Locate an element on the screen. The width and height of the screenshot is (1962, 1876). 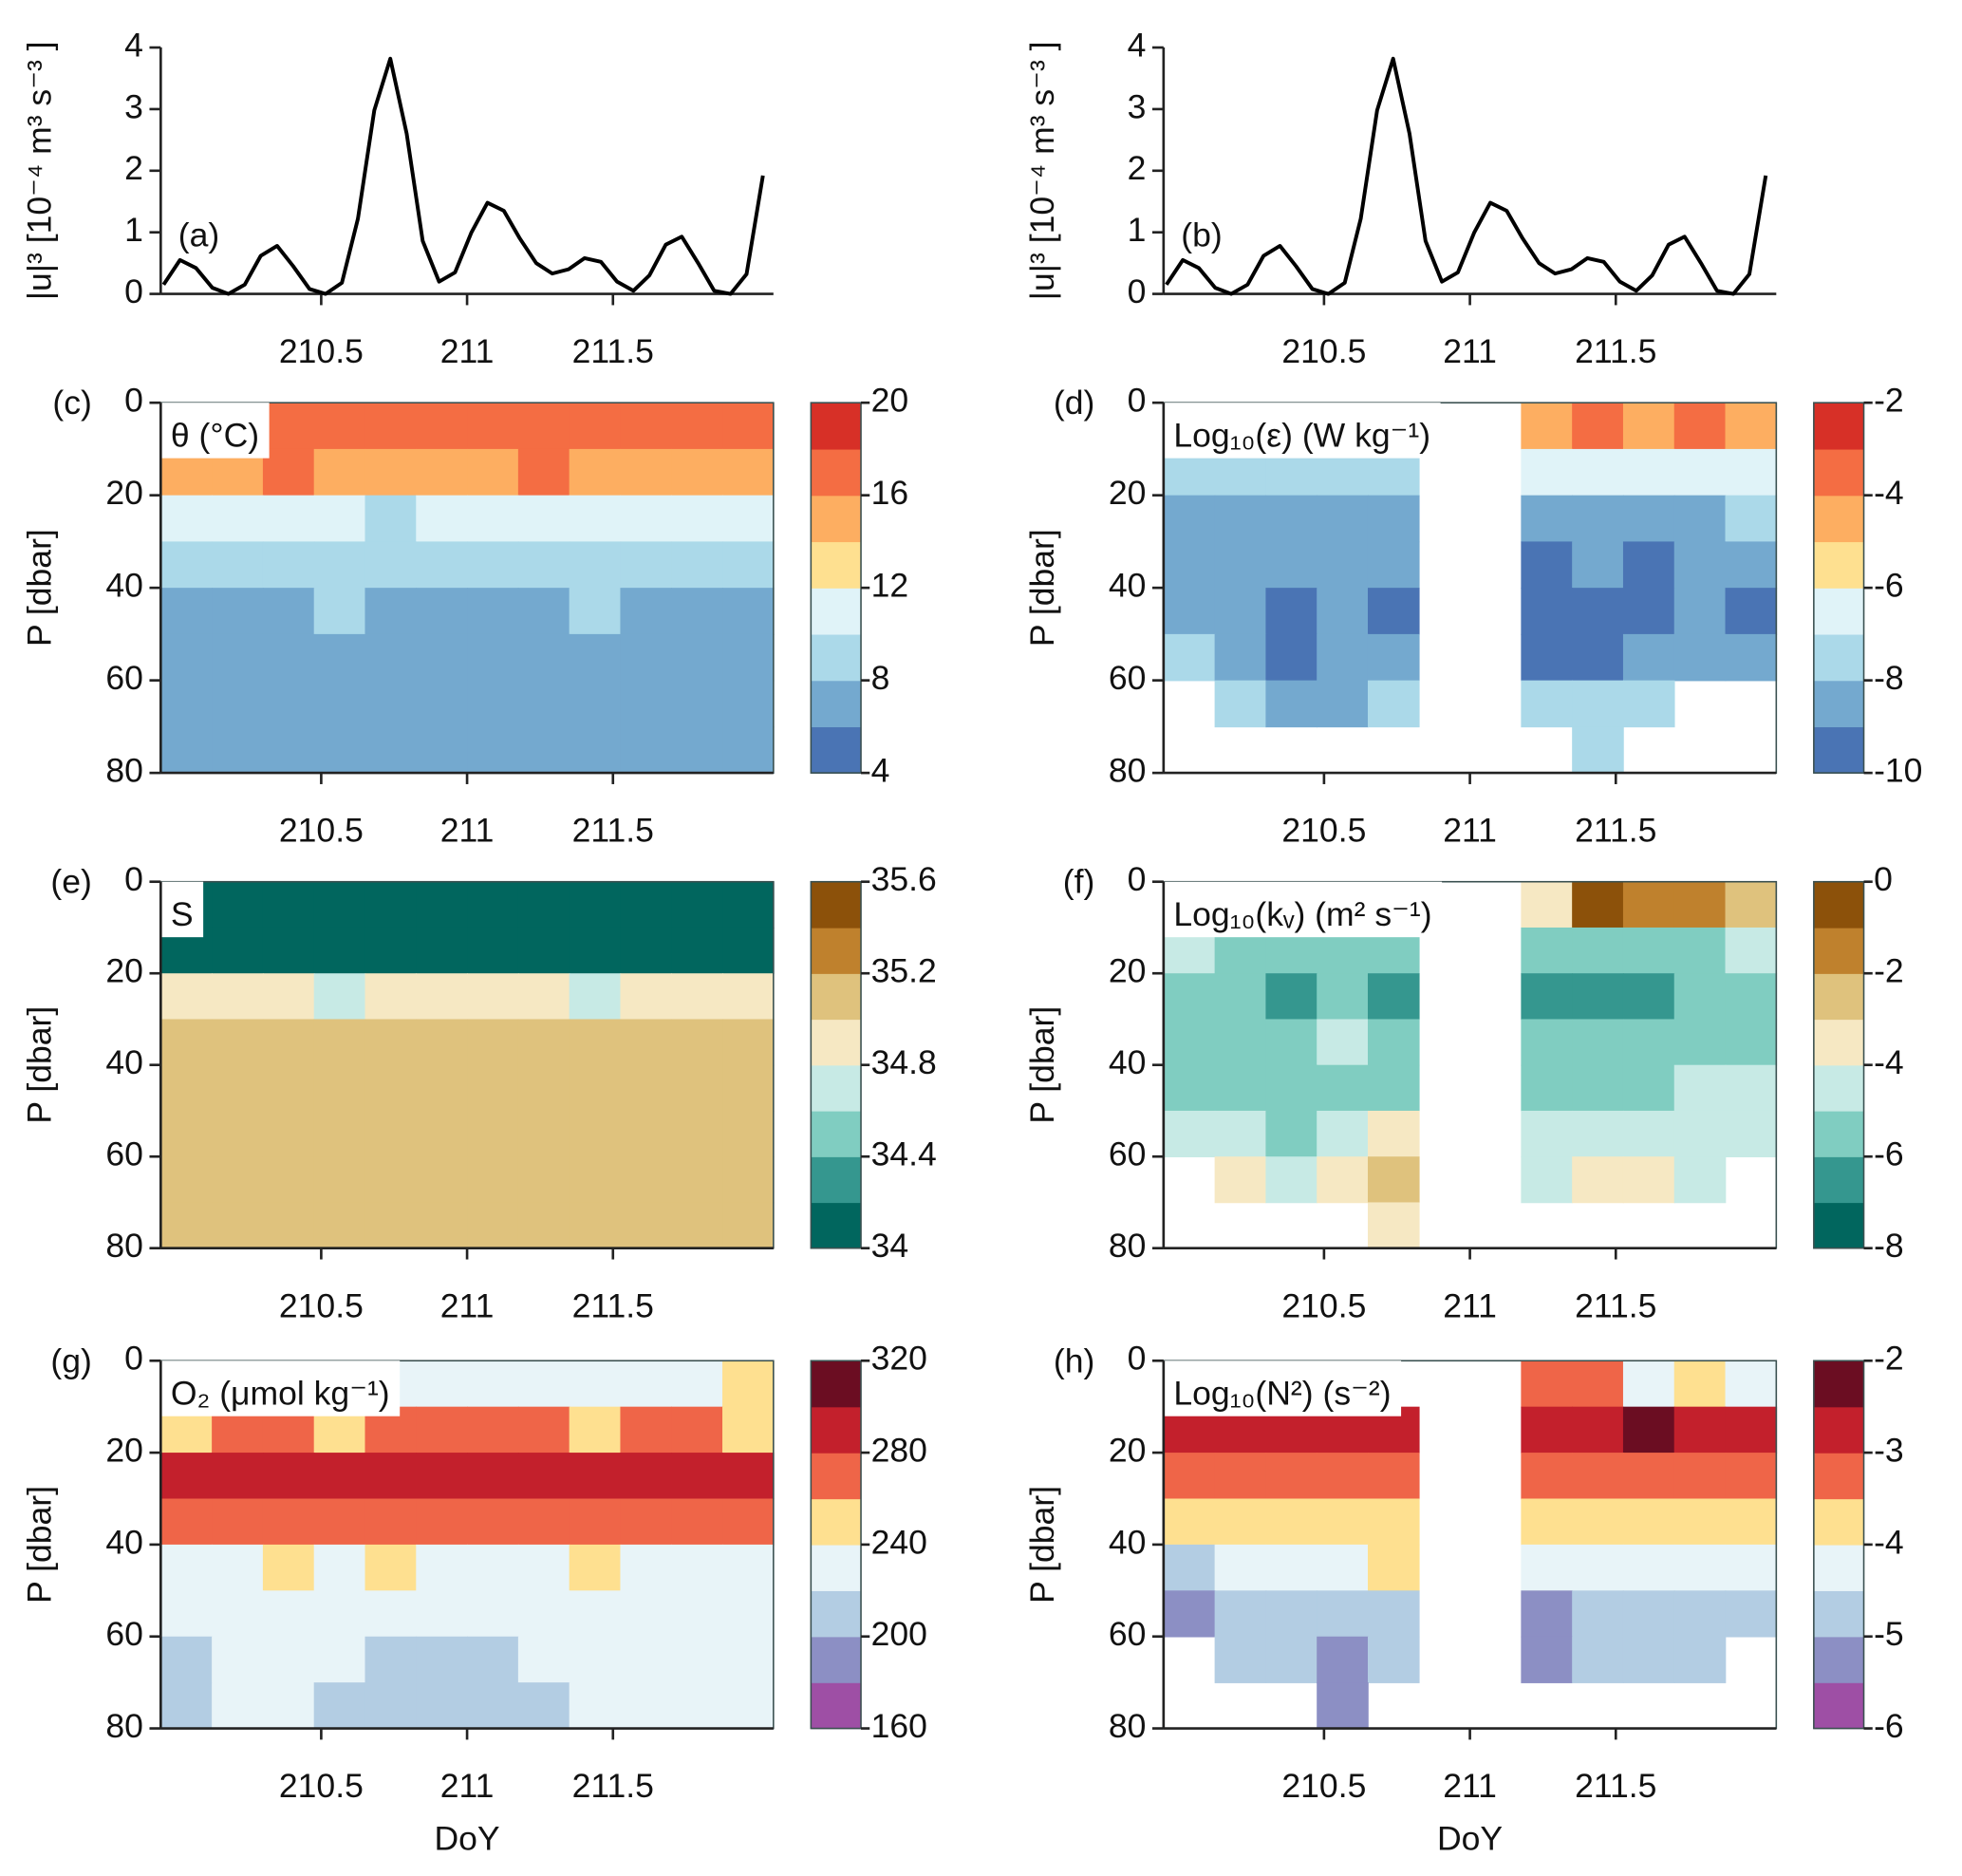
panel-label: (g) is located at coordinates (70, 1360).